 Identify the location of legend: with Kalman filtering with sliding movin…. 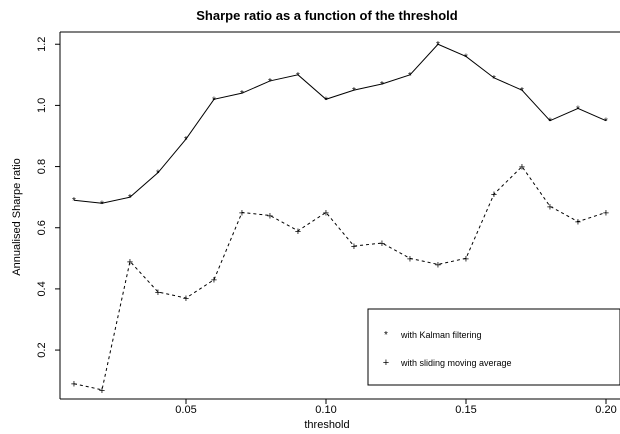
(493, 347).